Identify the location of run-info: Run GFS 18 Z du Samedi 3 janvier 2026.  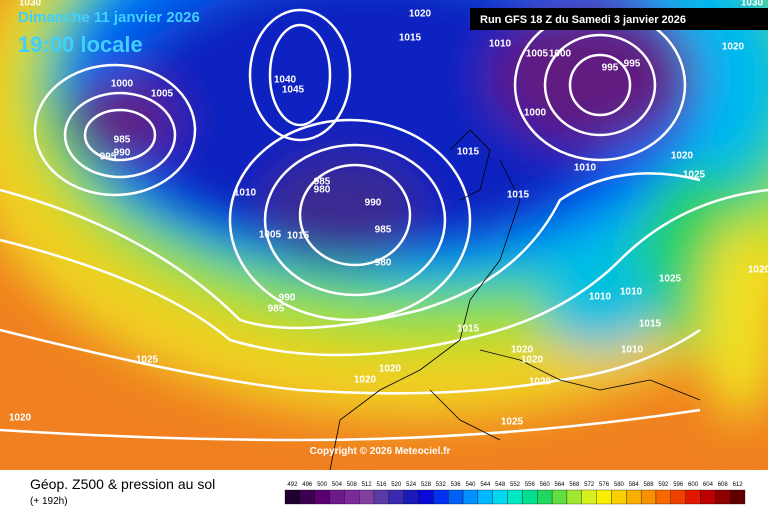
(583, 20).